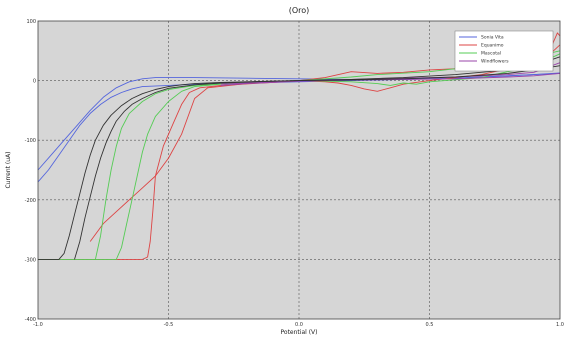 This screenshot has height=340, width=570. What do you see at coordinates (30, 260) in the screenshot?
I see `y-tick-label: -300` at bounding box center [30, 260].